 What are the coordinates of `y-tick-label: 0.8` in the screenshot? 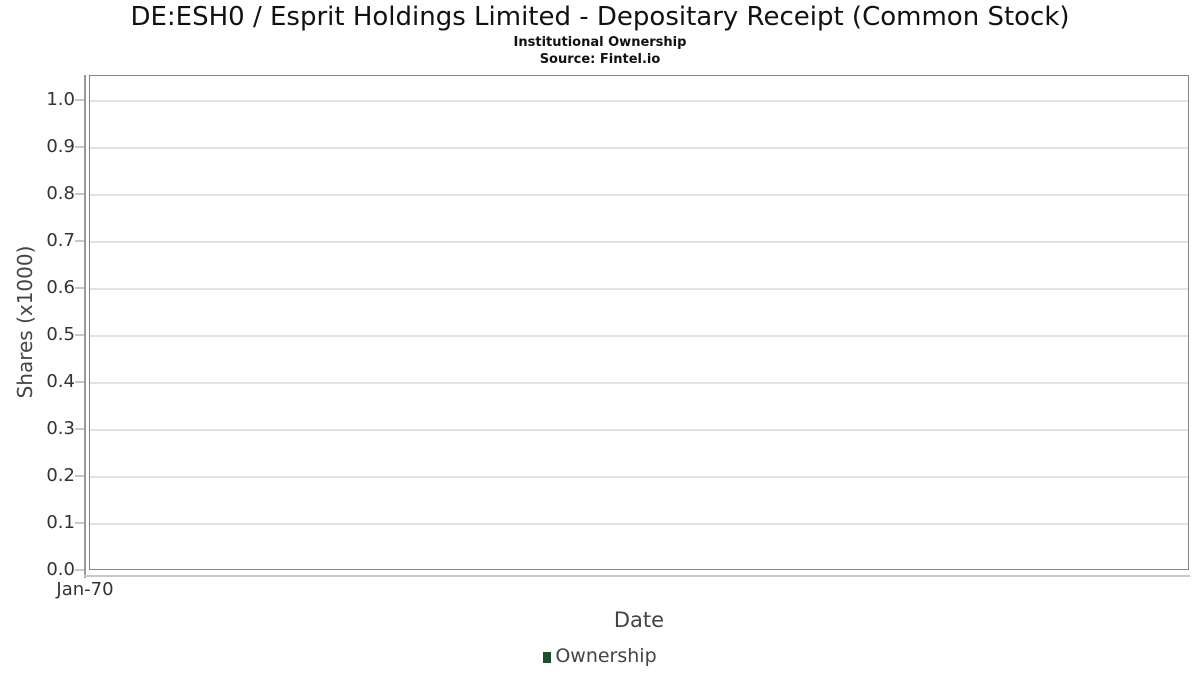 It's located at (60, 193).